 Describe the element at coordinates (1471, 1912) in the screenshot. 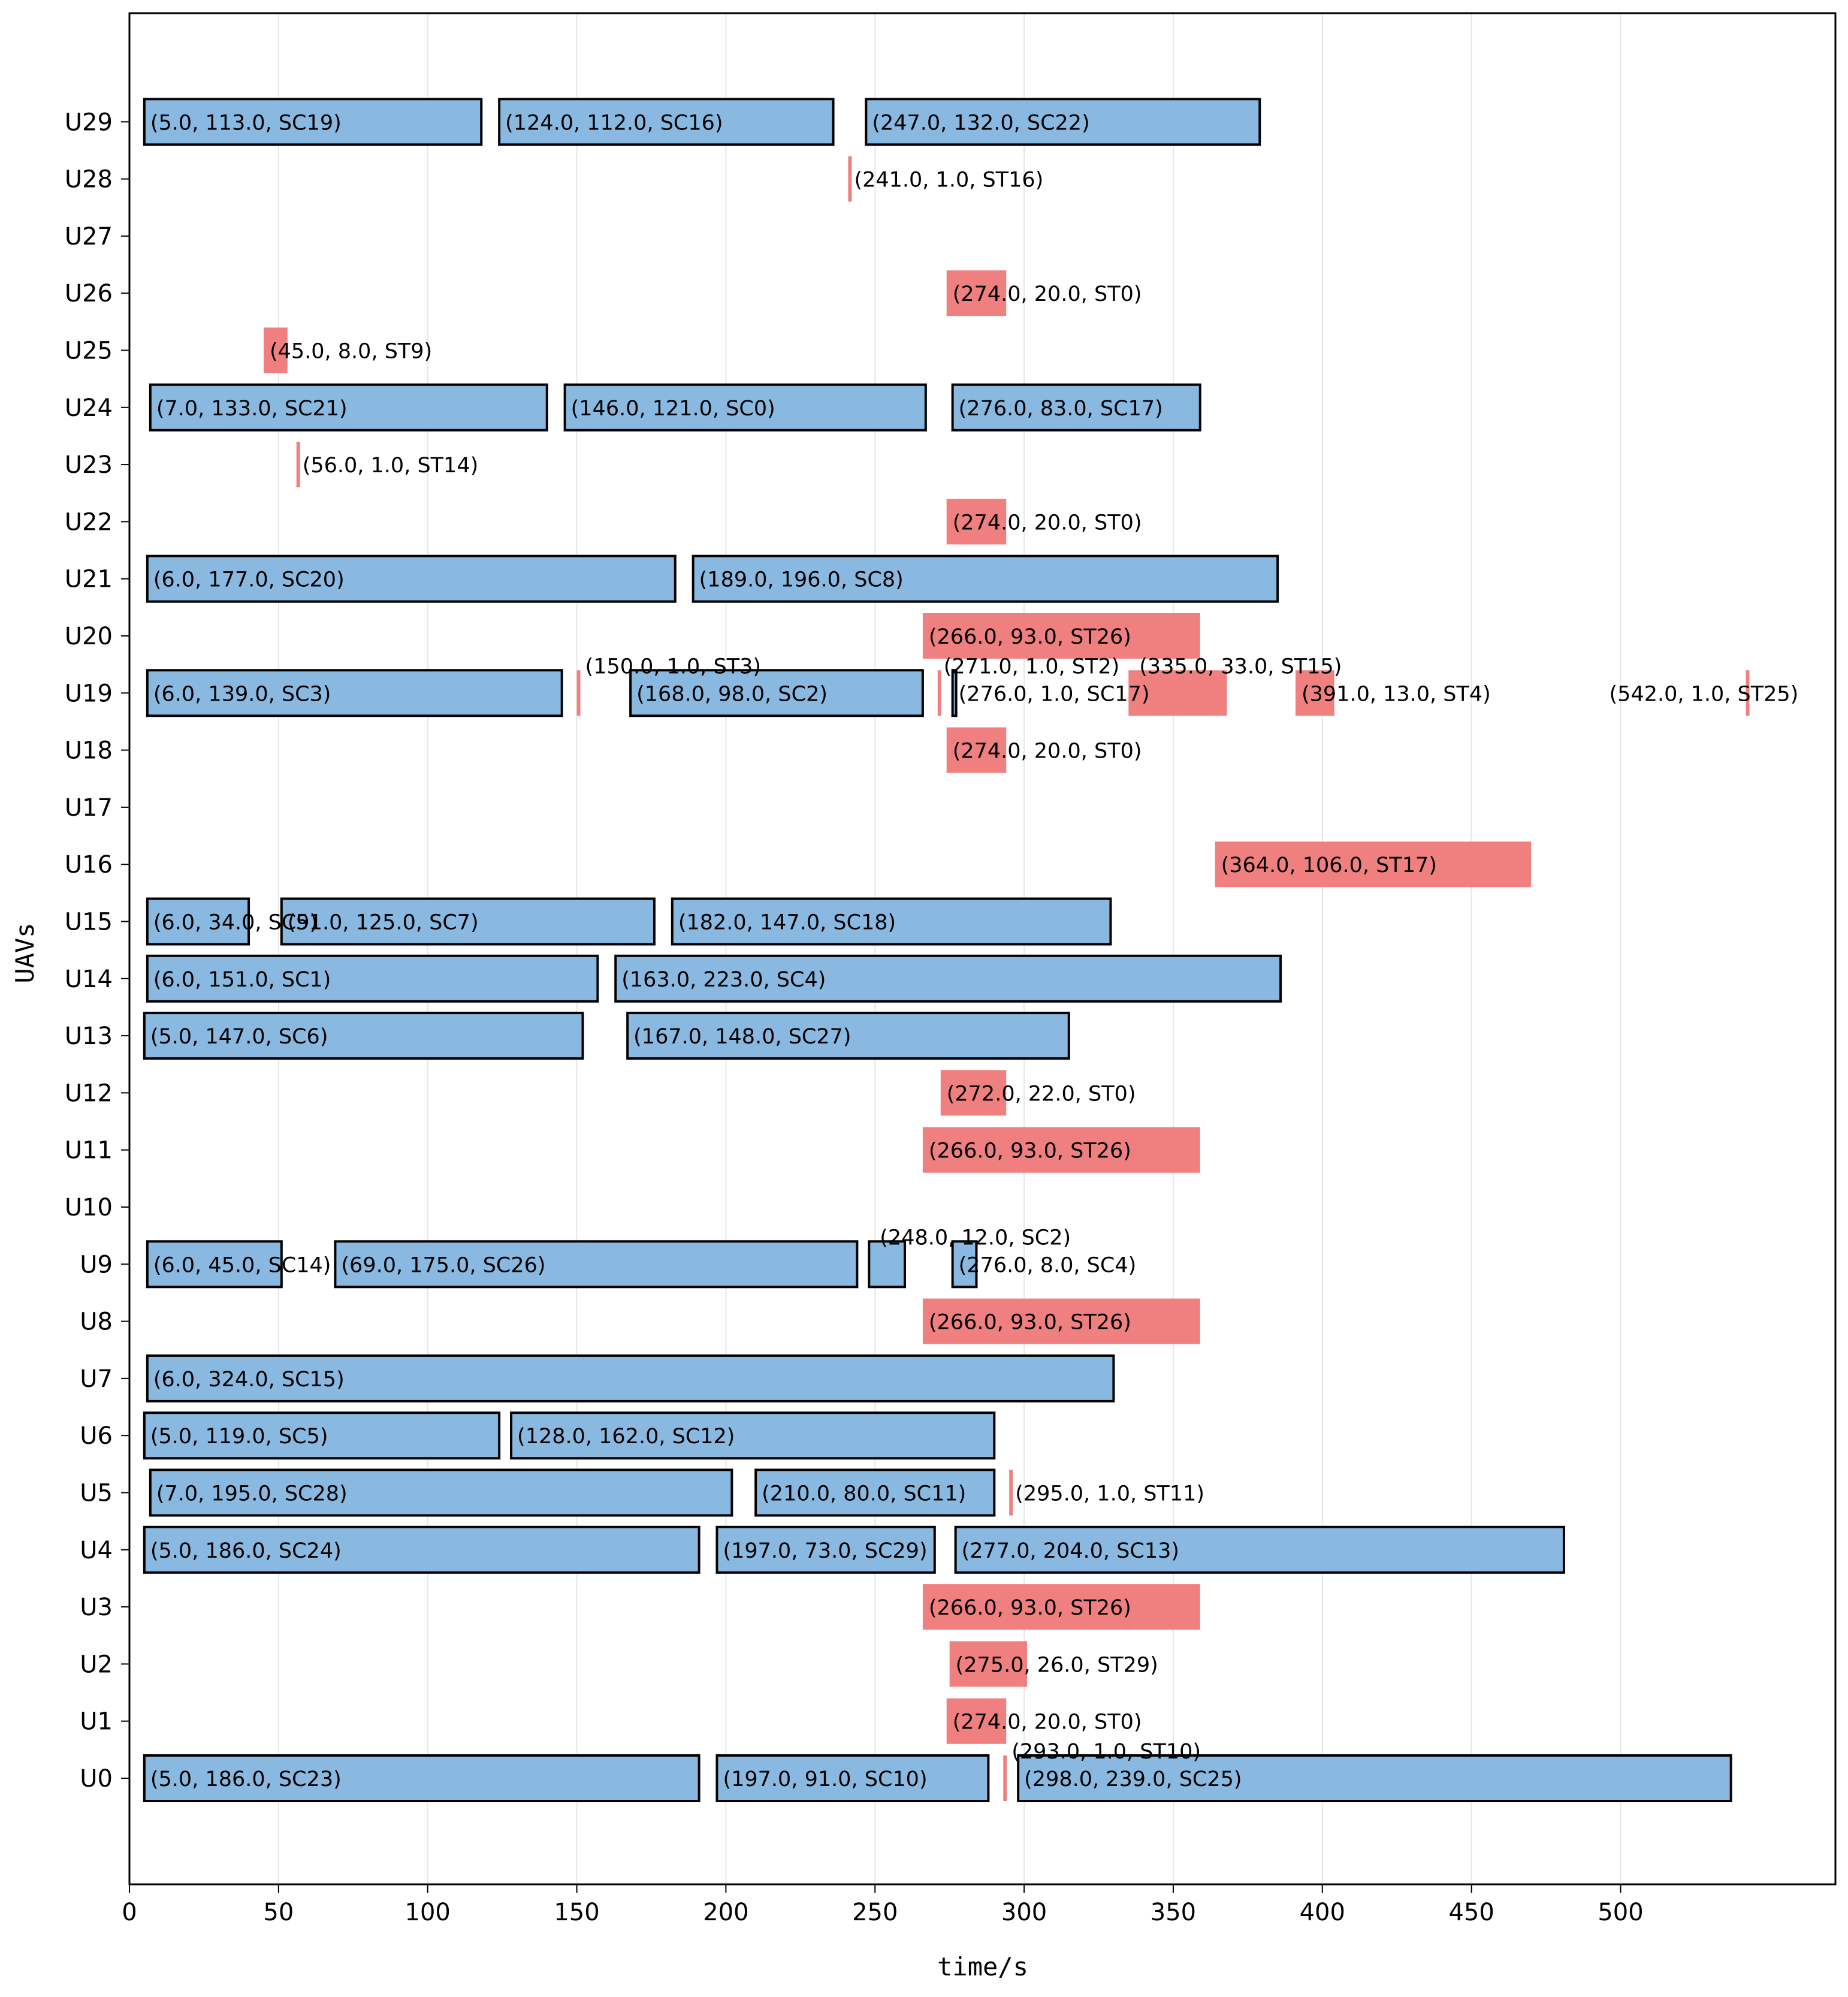

I see `x-tick-label: 450` at that location.